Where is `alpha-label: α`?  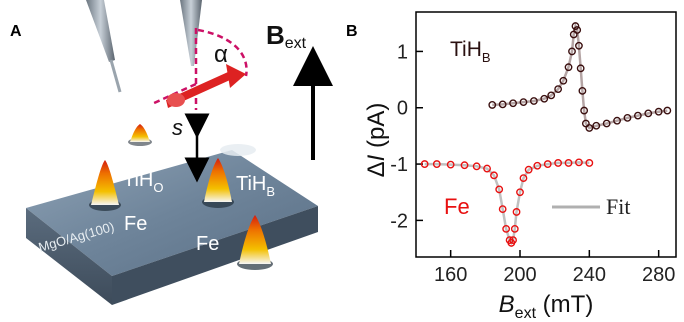 alpha-label: α is located at coordinates (221, 54).